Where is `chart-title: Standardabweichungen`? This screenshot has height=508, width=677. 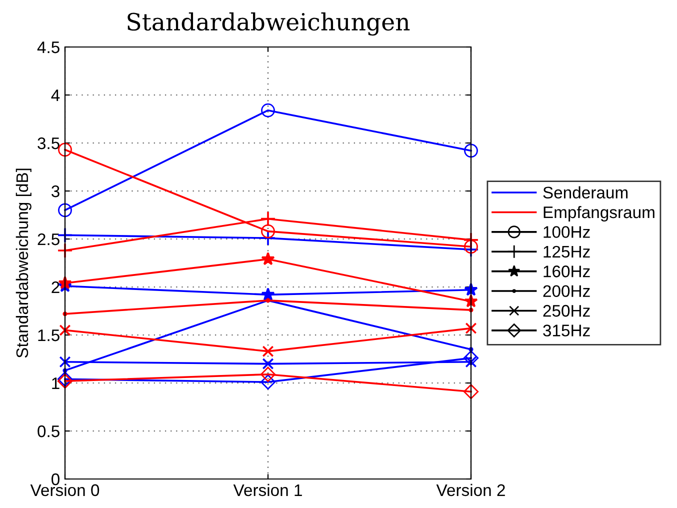
chart-title: Standardabweichungen is located at coordinates (269, 24).